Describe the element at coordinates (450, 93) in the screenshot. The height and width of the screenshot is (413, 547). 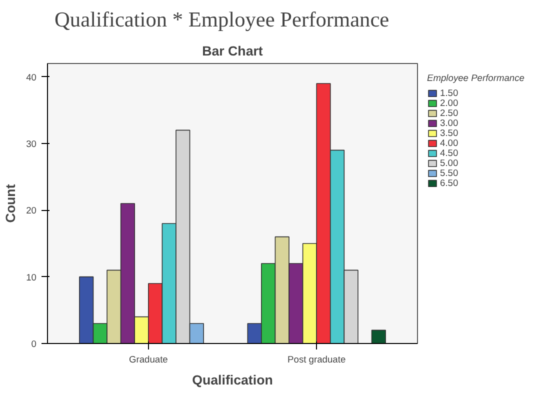
I see `legend-label: 1.50` at that location.